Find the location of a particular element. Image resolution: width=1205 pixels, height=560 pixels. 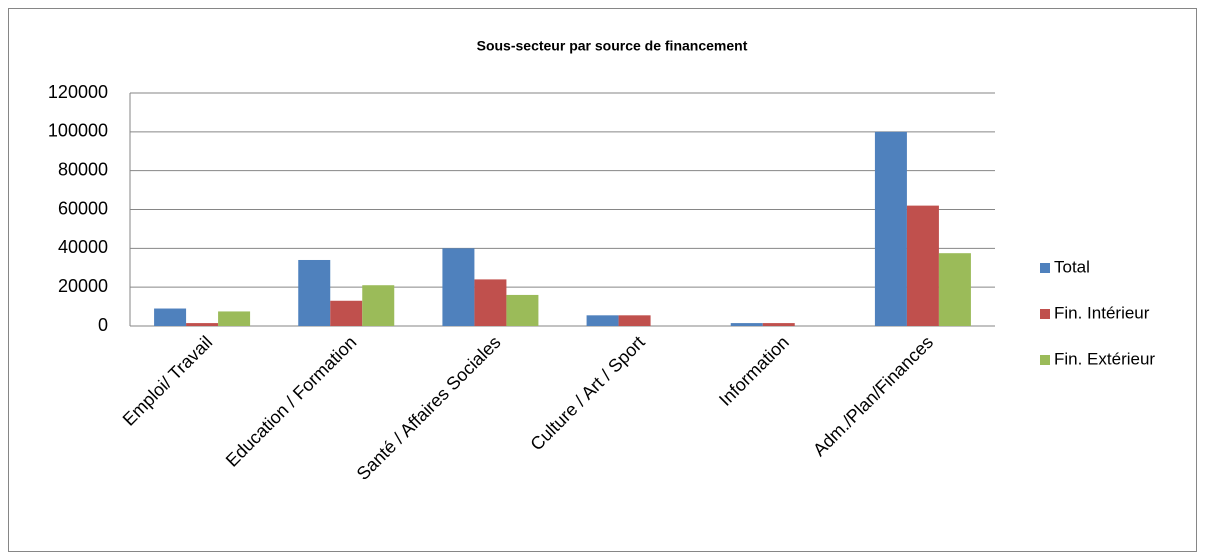

y-tick-label: 80000 is located at coordinates (83, 169).